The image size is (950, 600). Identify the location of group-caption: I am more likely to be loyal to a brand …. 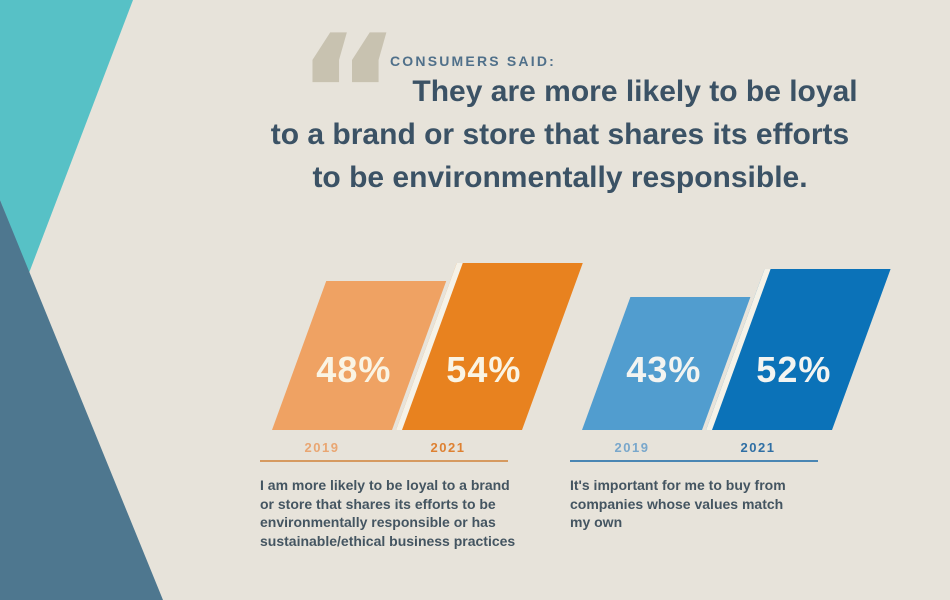
(388, 513).